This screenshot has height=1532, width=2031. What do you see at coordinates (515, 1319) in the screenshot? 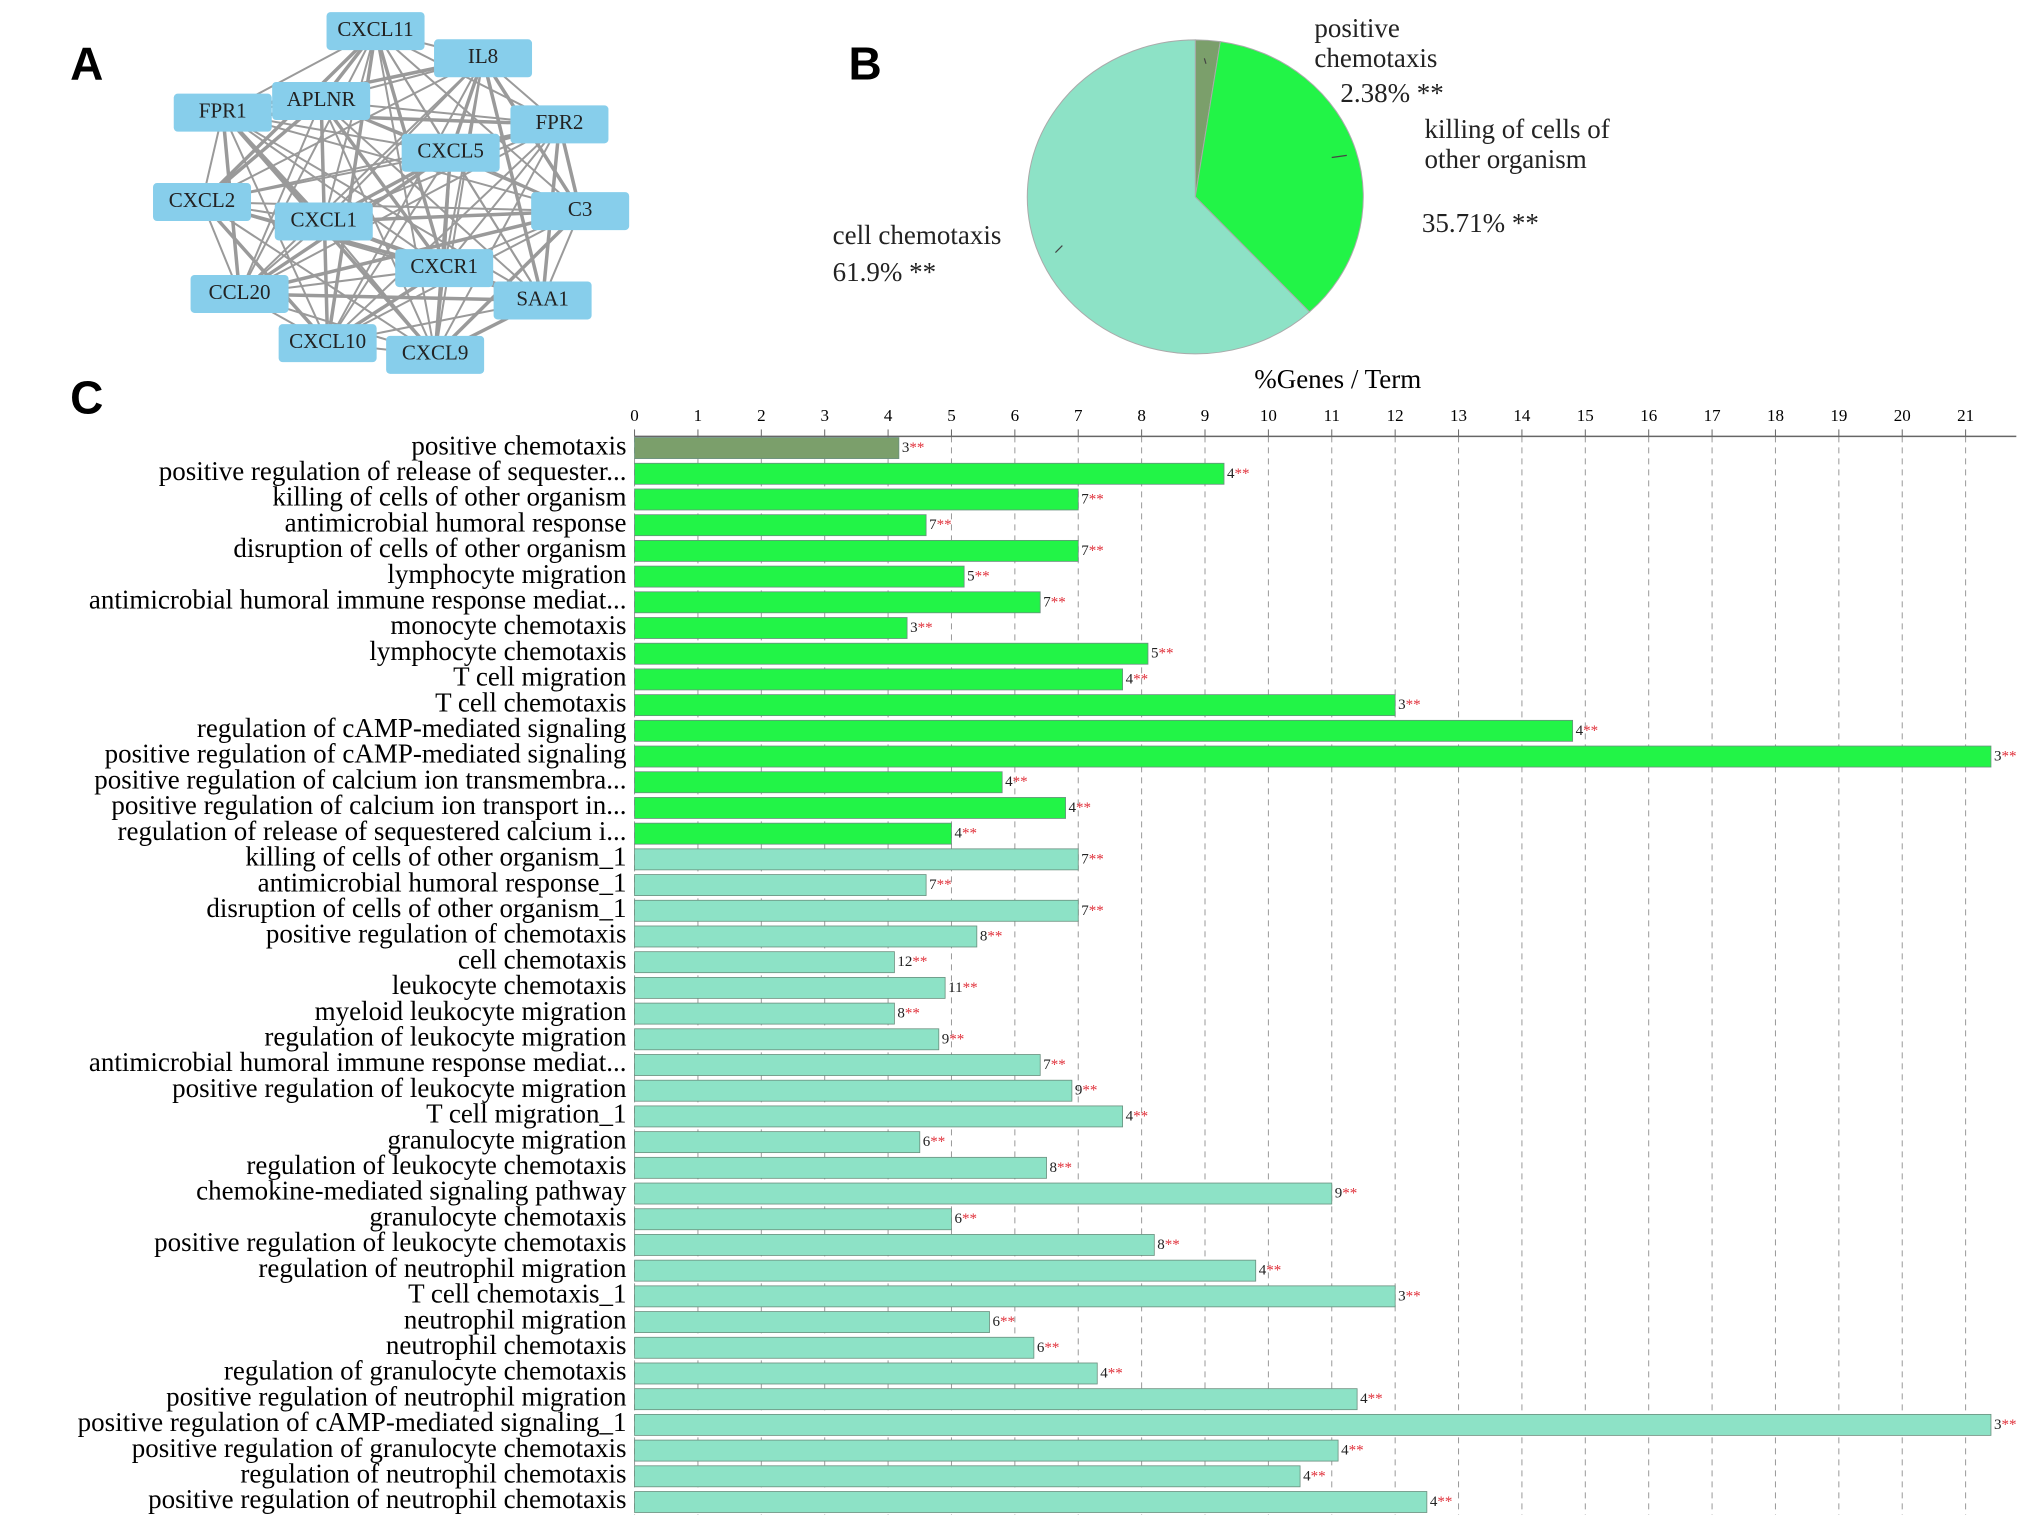
I see `y-tick-label: neutrophil migration` at bounding box center [515, 1319].